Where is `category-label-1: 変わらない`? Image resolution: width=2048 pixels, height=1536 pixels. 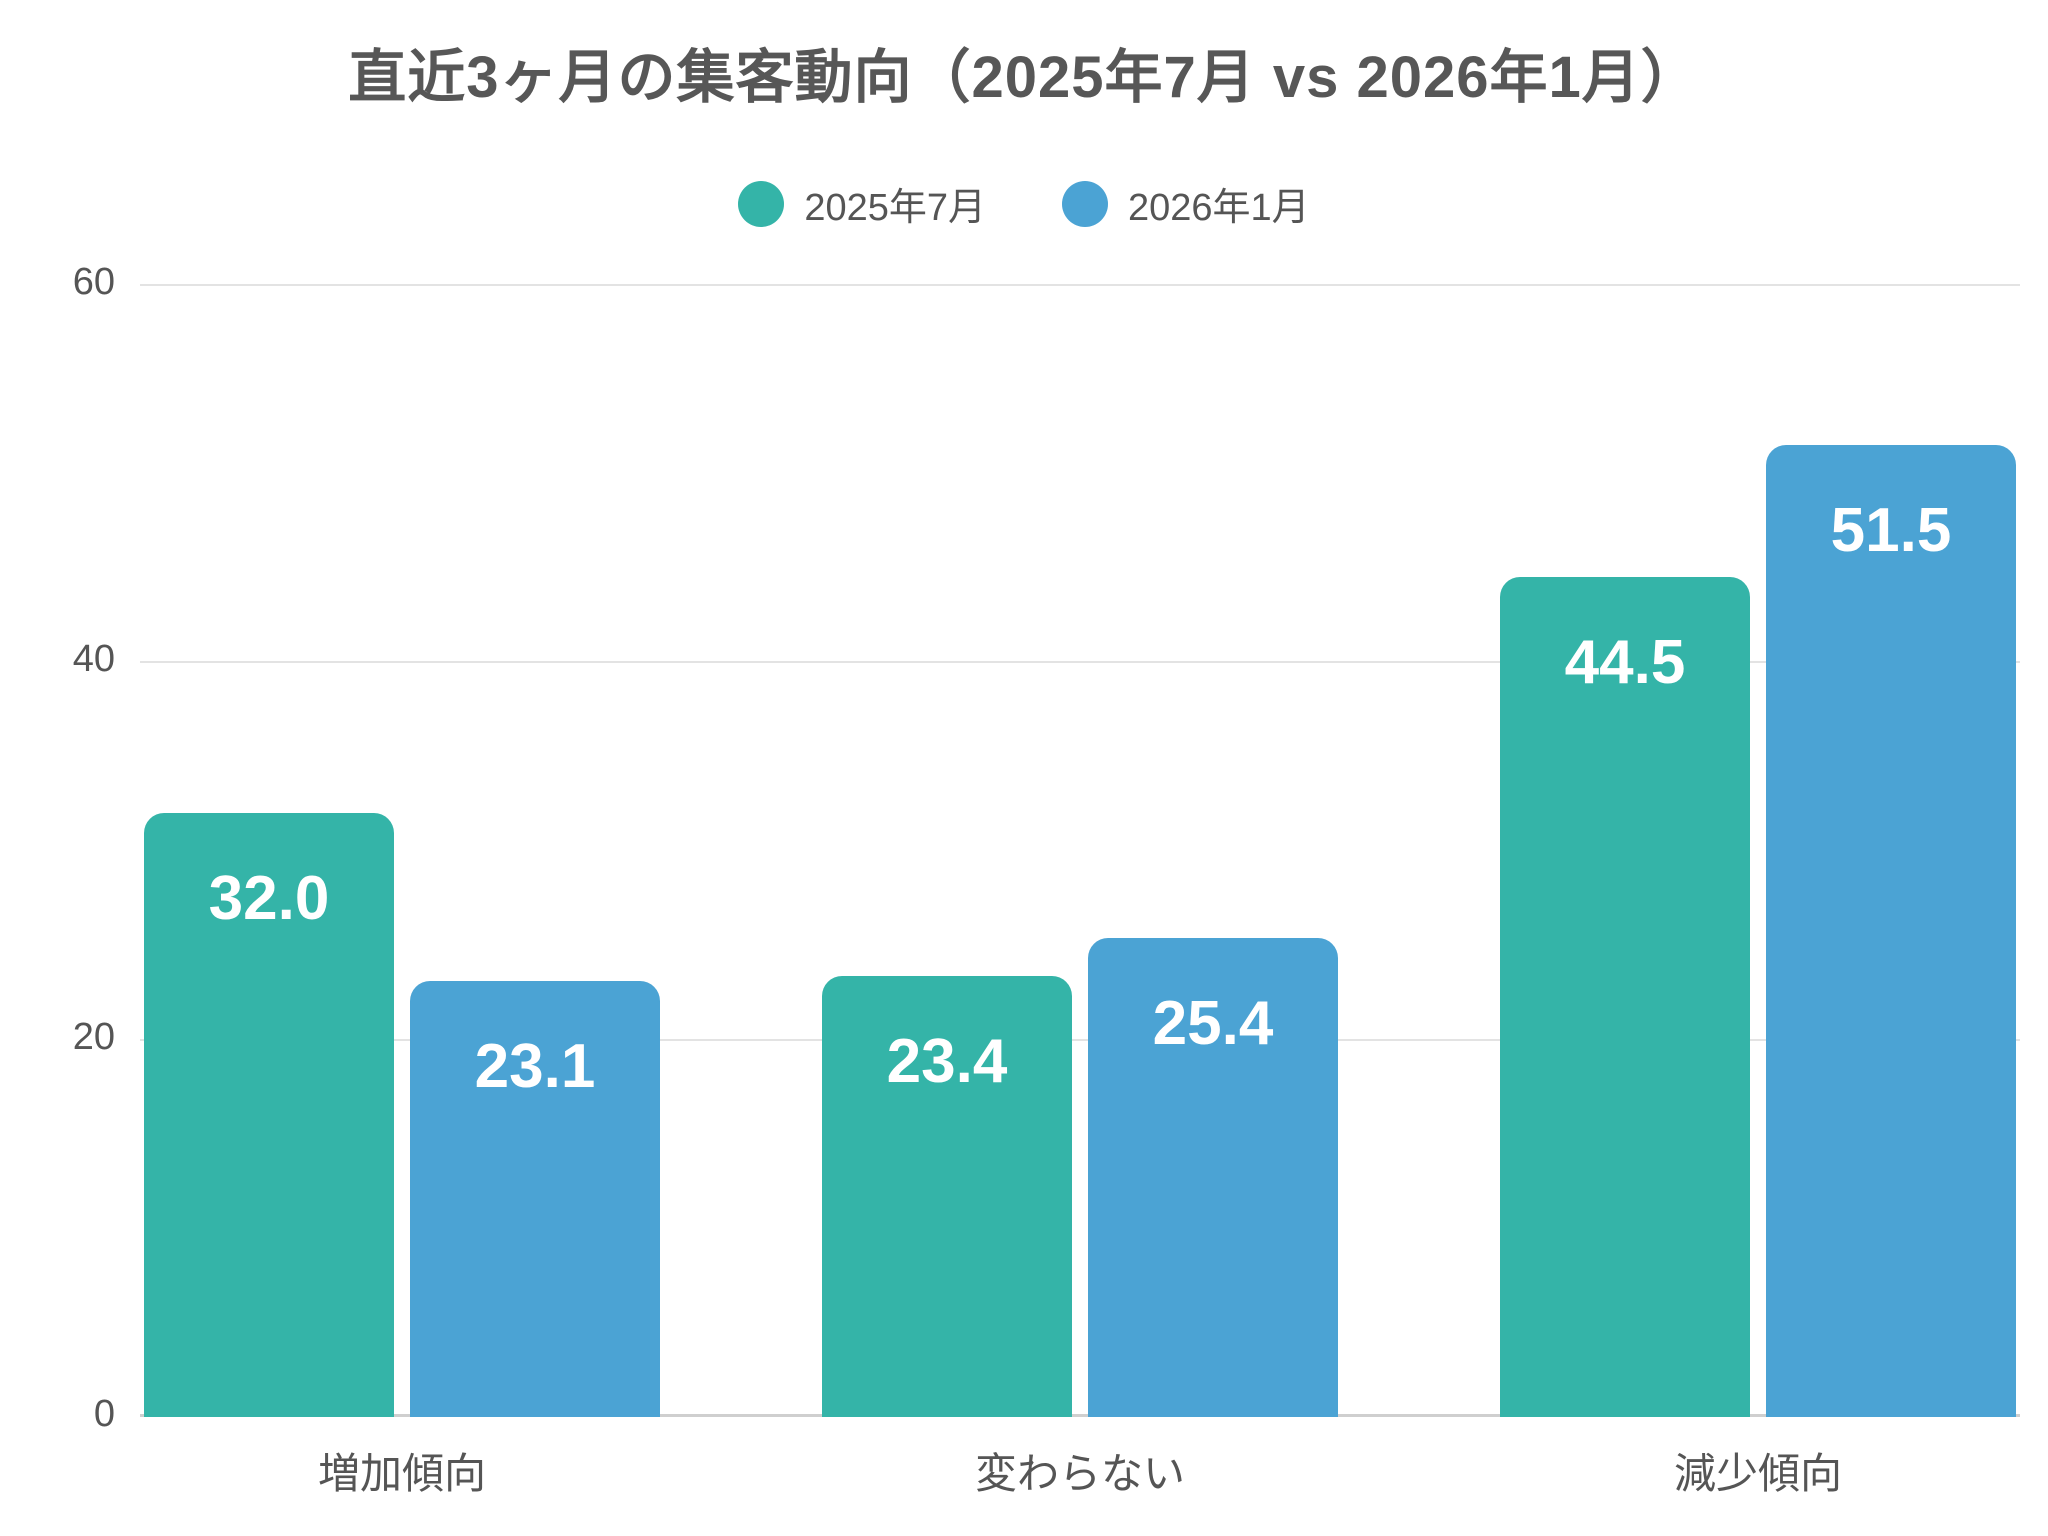 category-label-1: 変わらない is located at coordinates (1079, 1473).